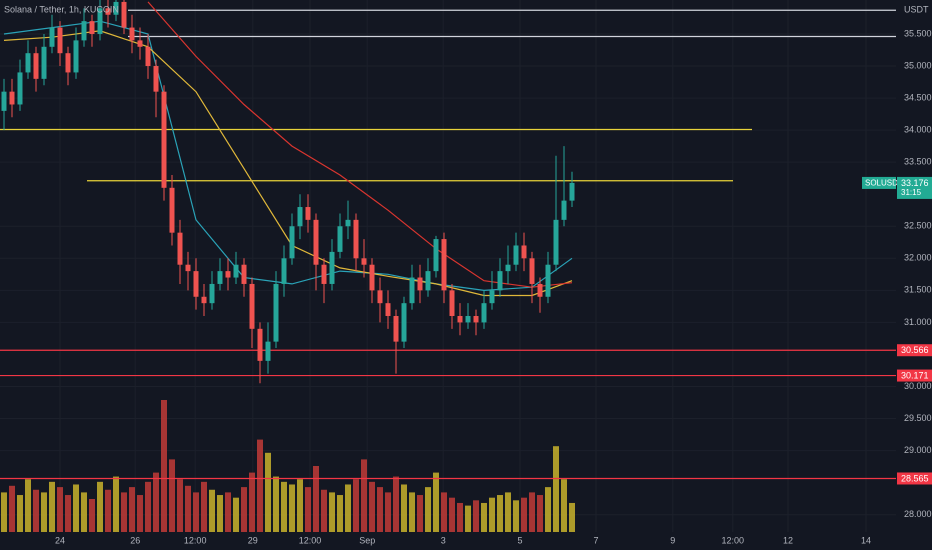 Image resolution: width=932 pixels, height=550 pixels. I want to click on y-tick-label: 31.000, so click(918, 322).